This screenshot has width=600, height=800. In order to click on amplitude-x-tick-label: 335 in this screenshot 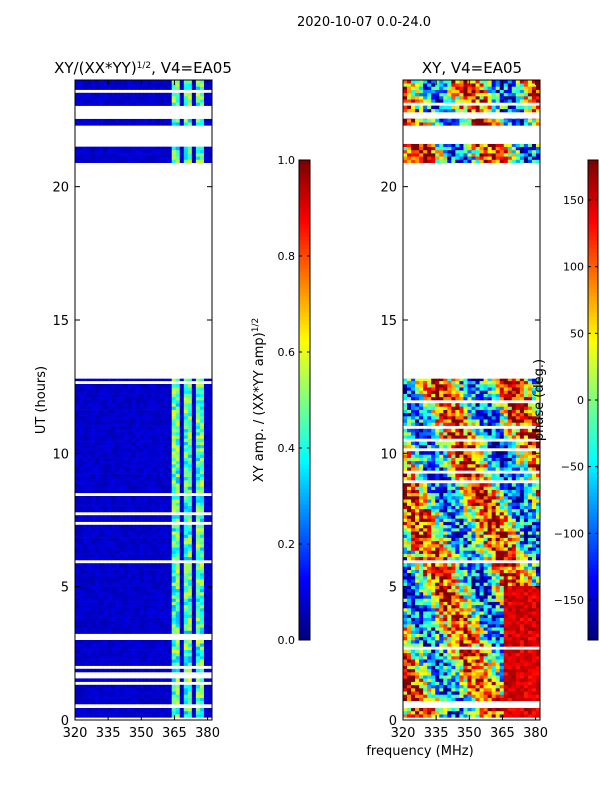, I will do `click(108, 733)`.